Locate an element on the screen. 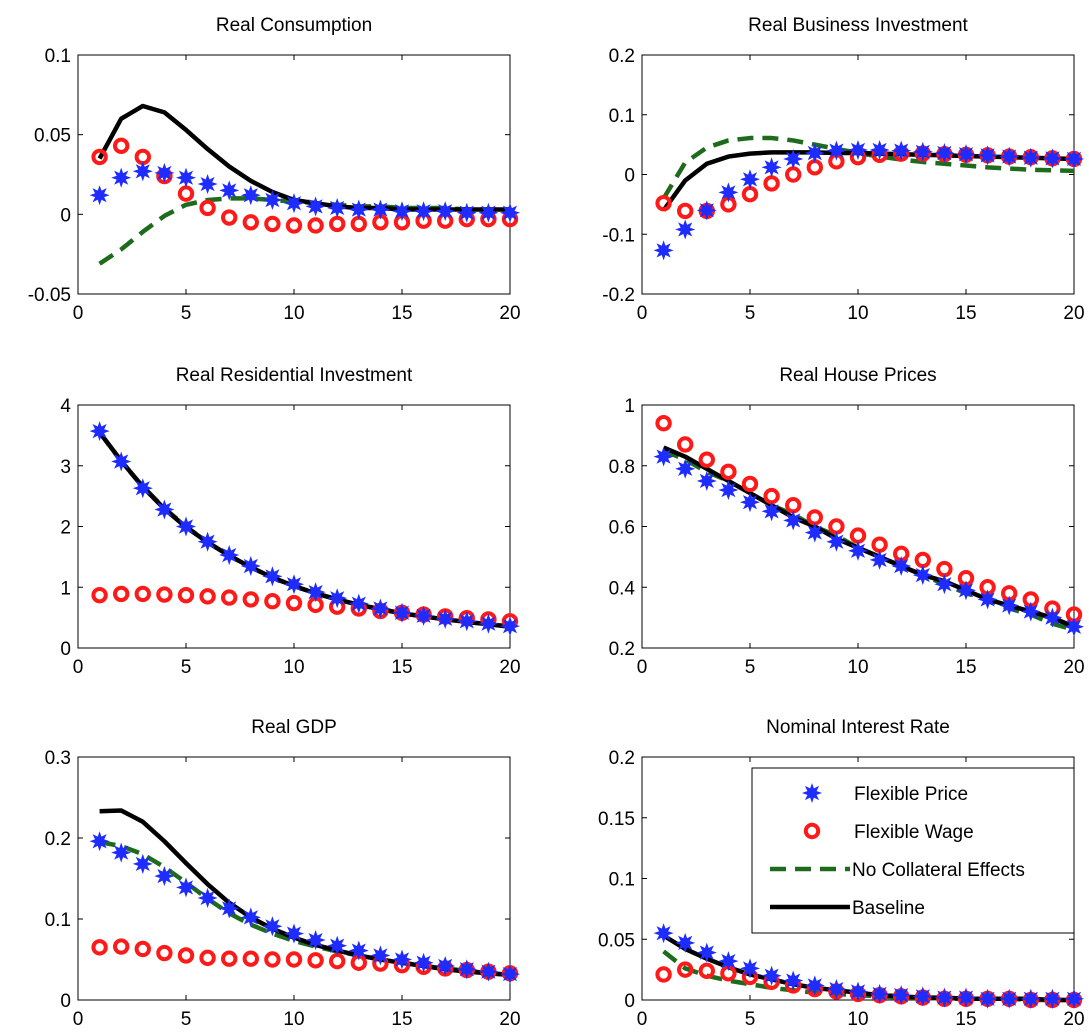 Image resolution: width=1089 pixels, height=1036 pixels. y-tick-label: 0.15 is located at coordinates (616, 819).